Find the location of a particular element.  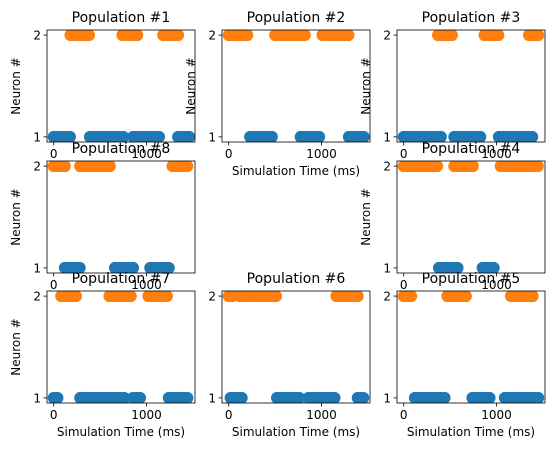

subplot: 0 1000 1 2 Population #6 Simulation Time (ms) is located at coordinates (289, 355).